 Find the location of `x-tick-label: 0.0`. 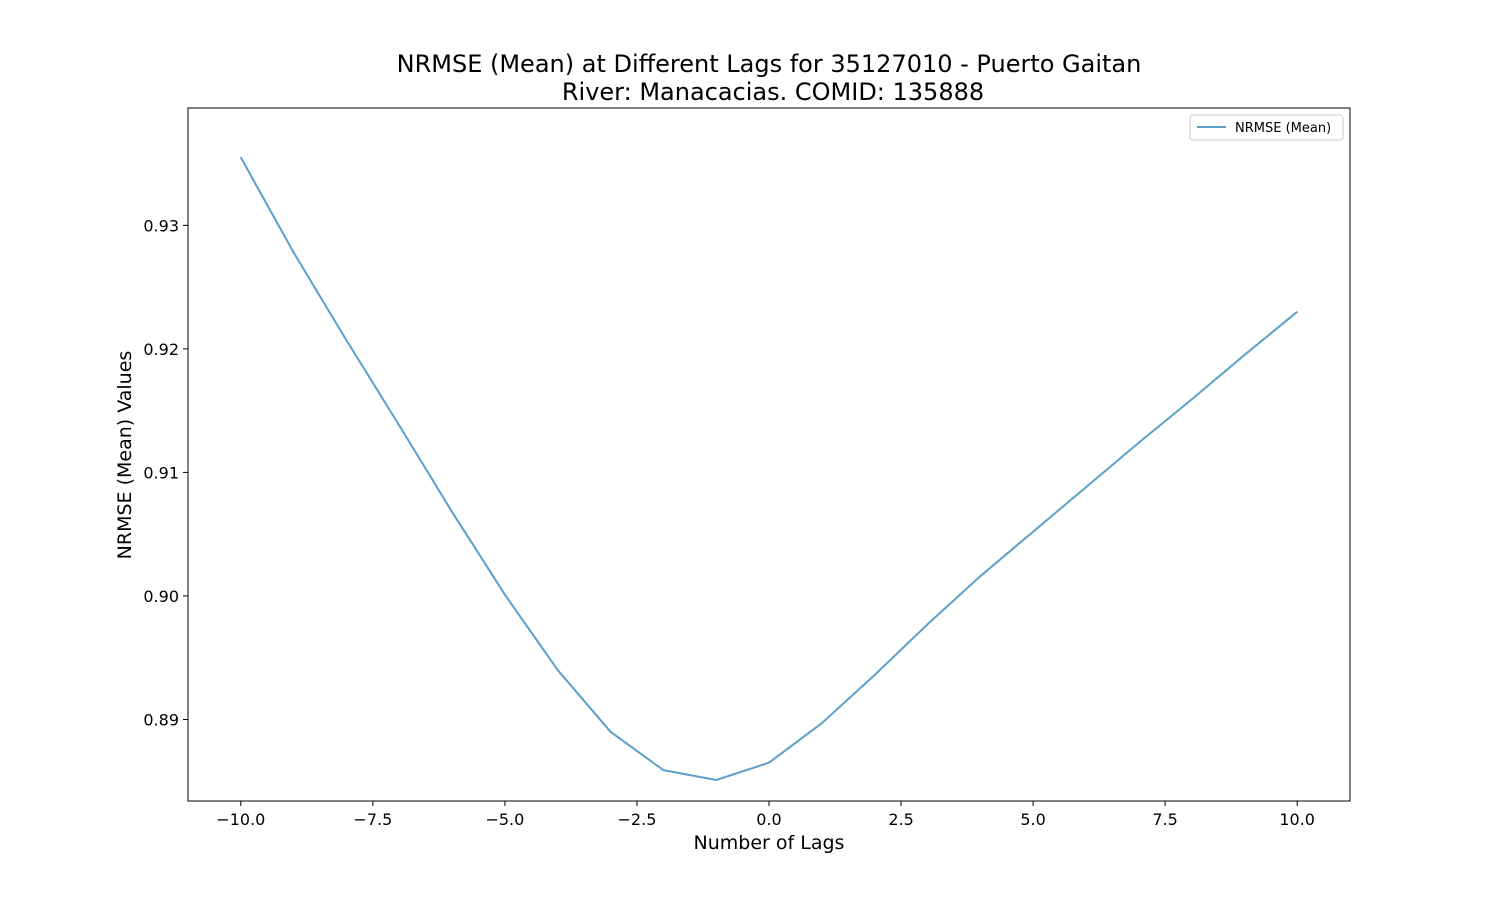

x-tick-label: 0.0 is located at coordinates (768, 819).